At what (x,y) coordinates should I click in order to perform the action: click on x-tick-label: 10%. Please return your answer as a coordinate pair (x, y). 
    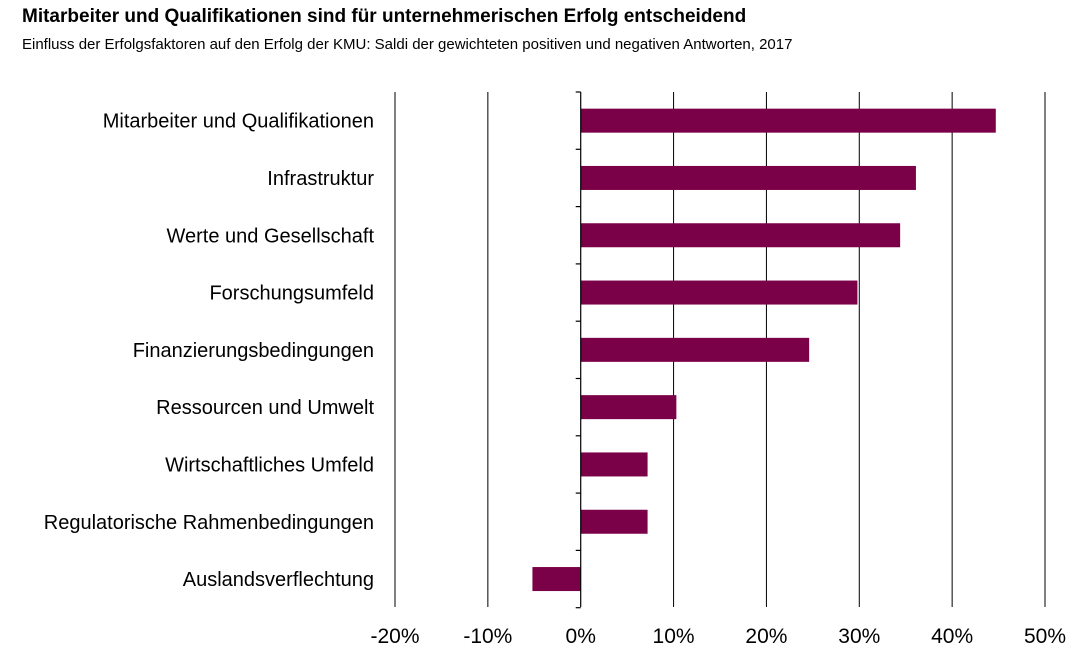
    Looking at the image, I should click on (674, 636).